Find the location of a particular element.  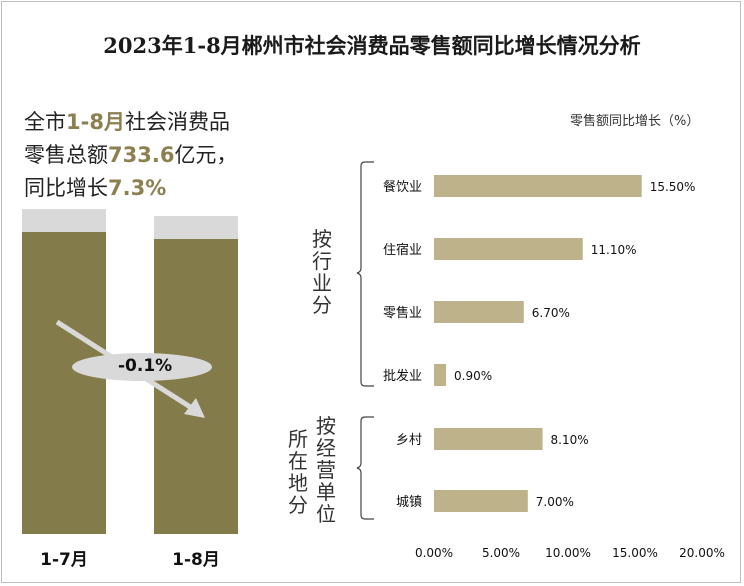

summary-period: 1-8月 is located at coordinates (95, 122).